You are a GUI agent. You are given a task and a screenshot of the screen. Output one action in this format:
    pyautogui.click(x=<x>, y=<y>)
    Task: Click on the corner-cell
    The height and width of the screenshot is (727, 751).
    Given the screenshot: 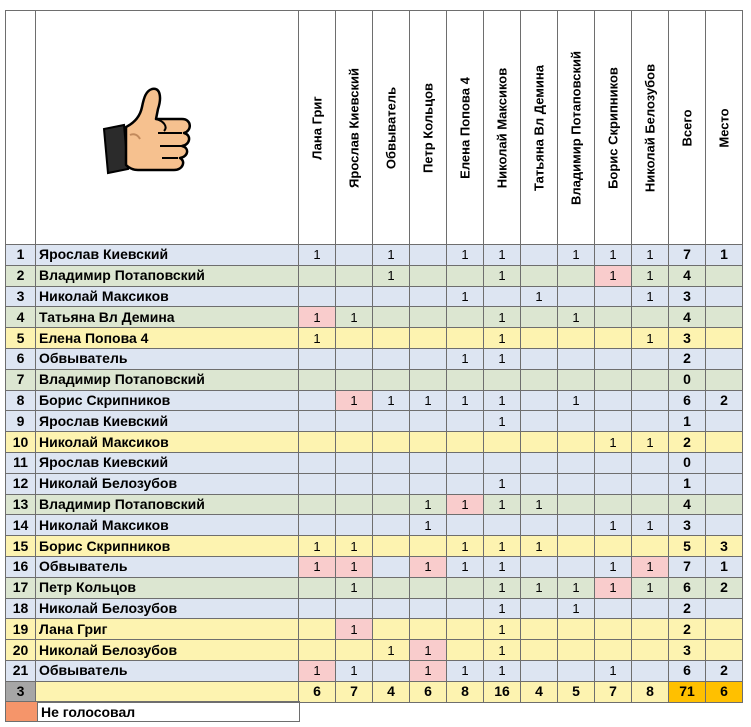 What is the action you would take?
    pyautogui.click(x=20, y=127)
    